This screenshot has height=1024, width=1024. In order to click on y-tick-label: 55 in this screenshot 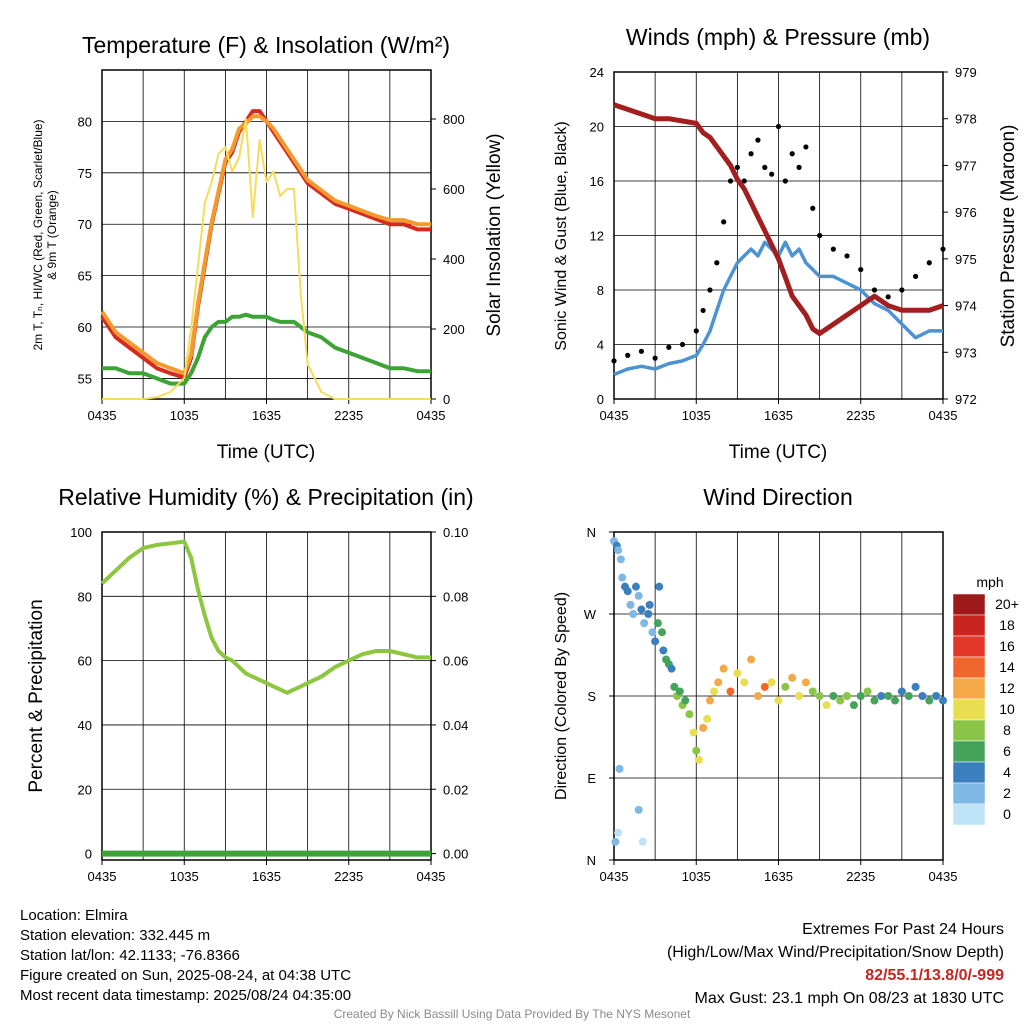, I will do `click(85, 378)`.